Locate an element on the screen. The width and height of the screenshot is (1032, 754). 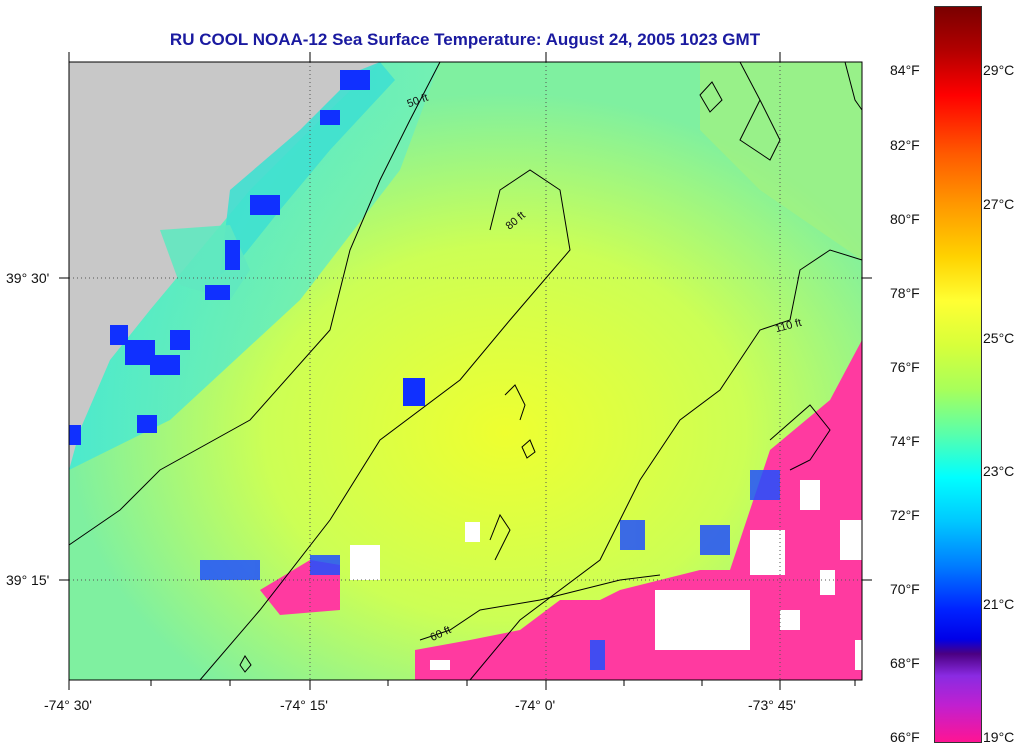
fahrenheit-tick: 80°F is located at coordinates (905, 219).